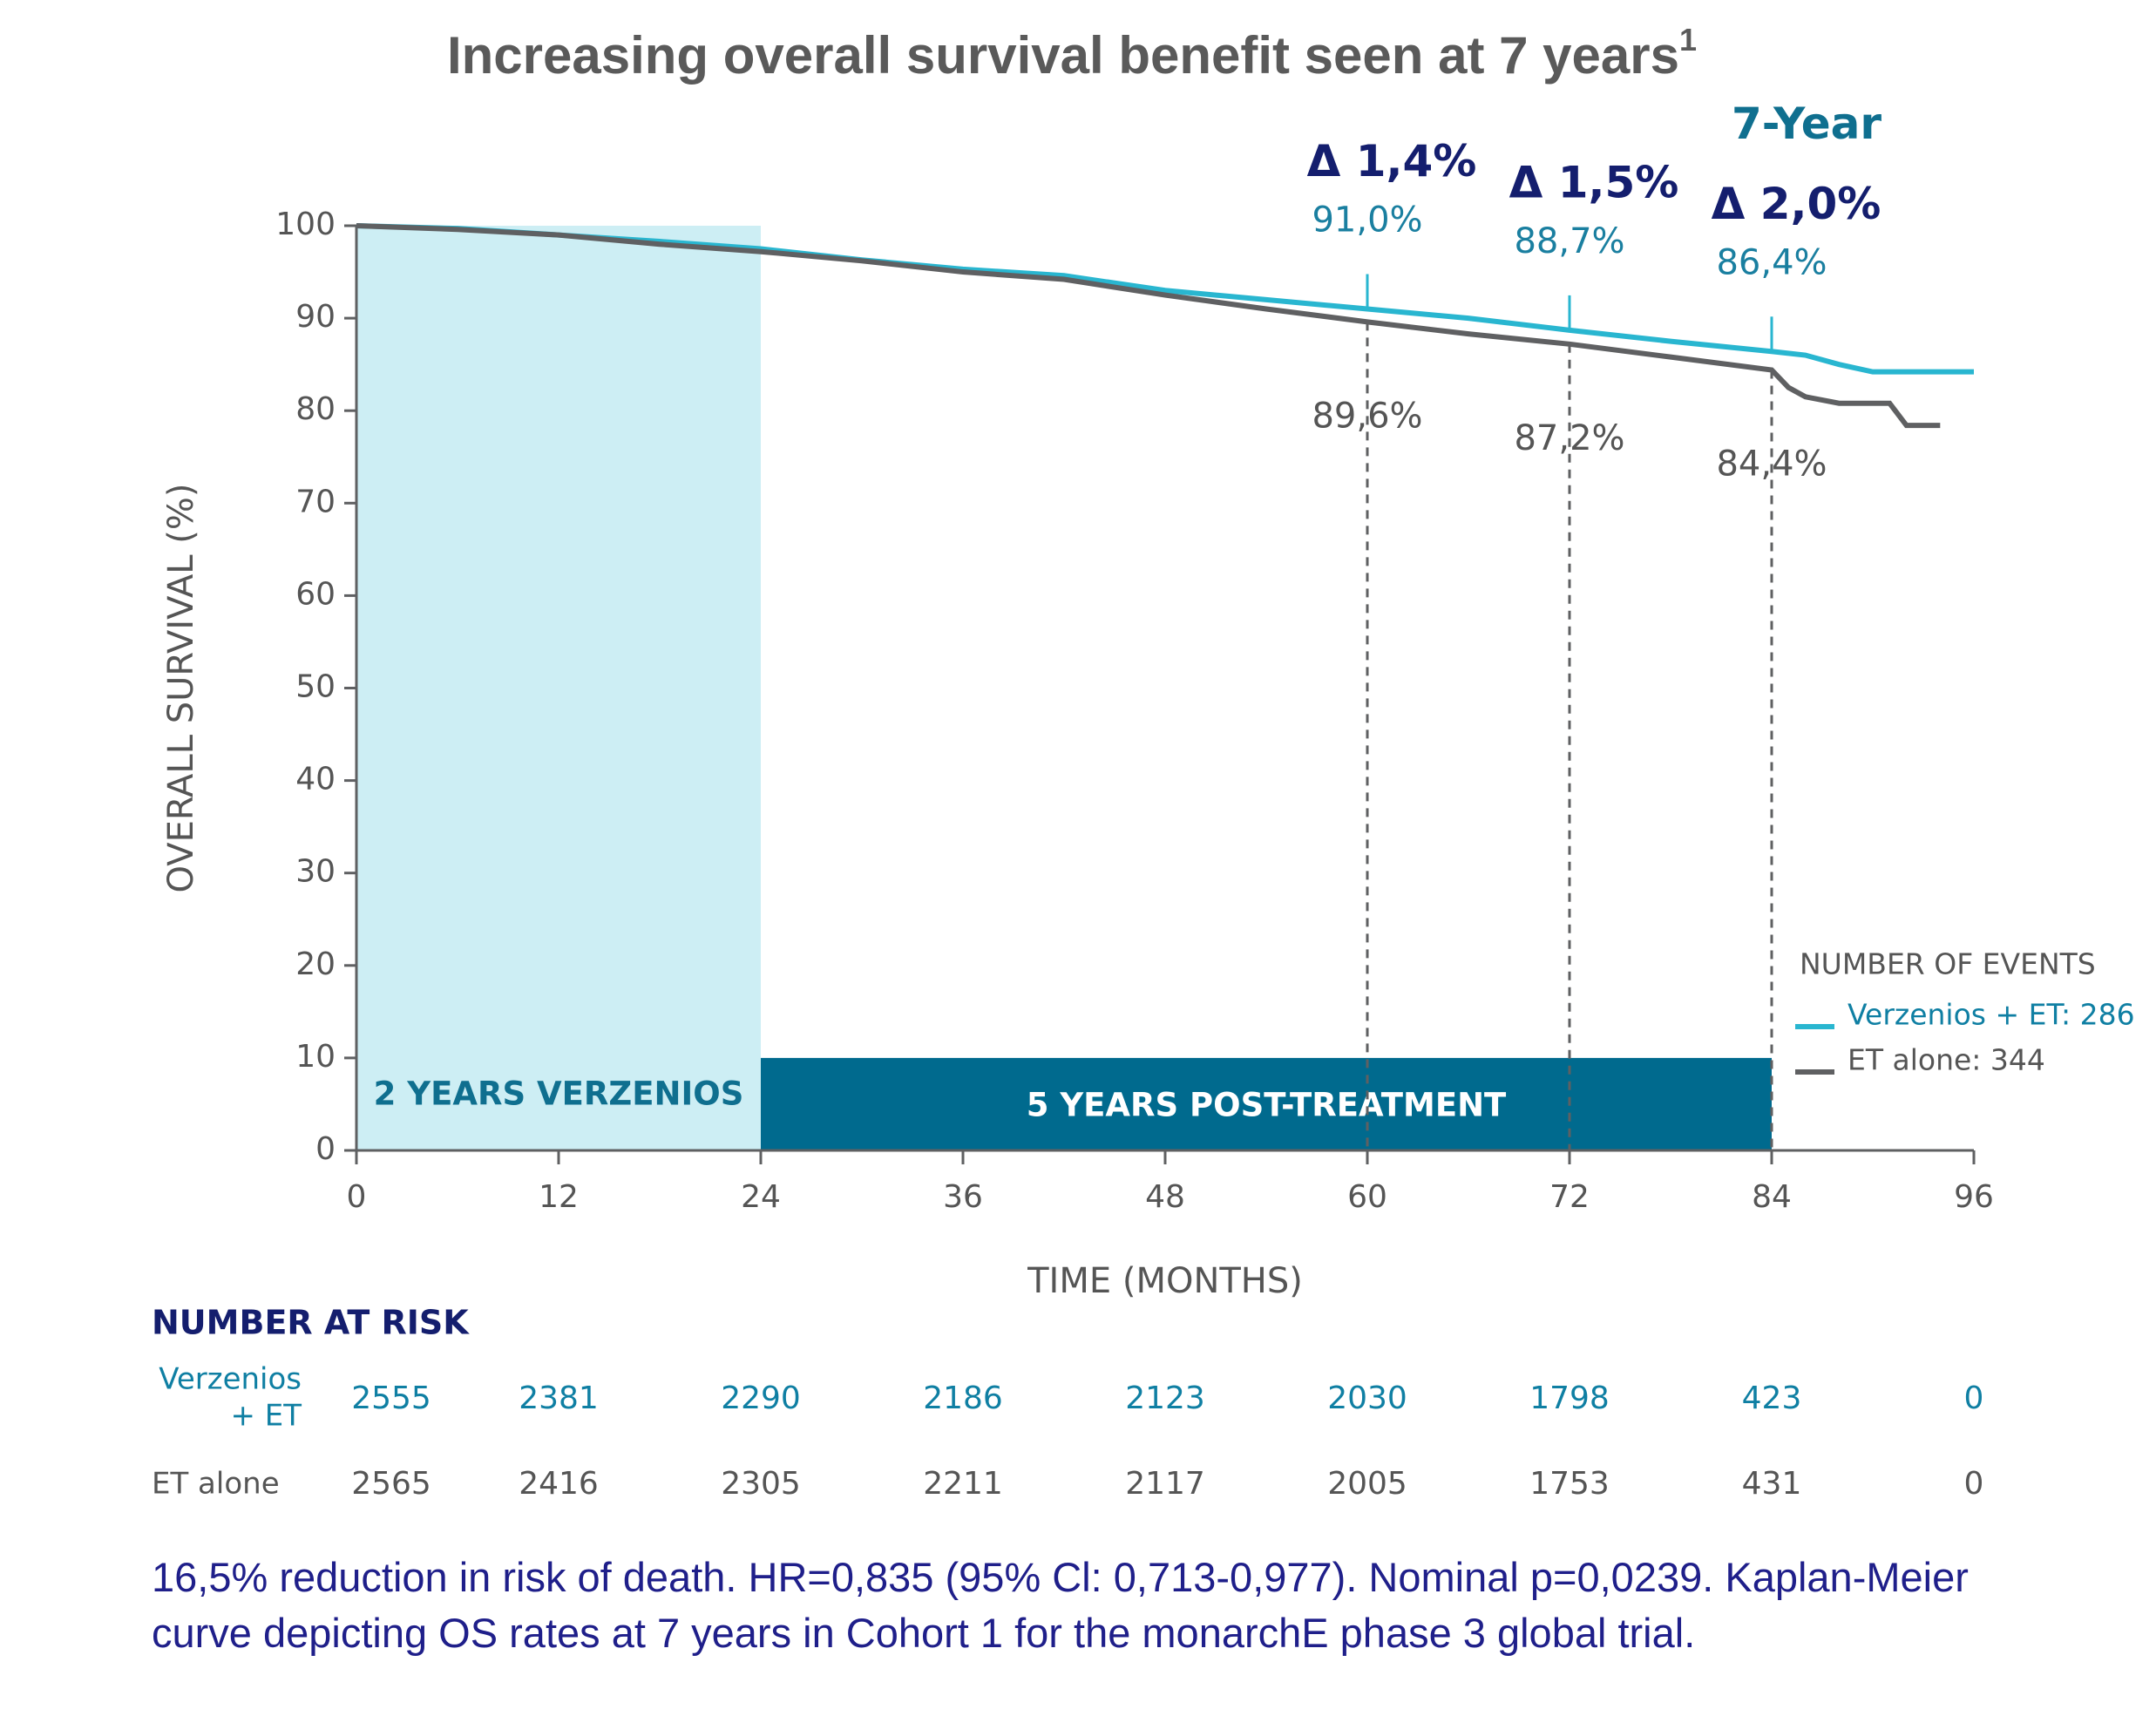 The height and width of the screenshot is (1723, 2156). I want to click on risk-row-label: Verzenios, so click(230, 1379).